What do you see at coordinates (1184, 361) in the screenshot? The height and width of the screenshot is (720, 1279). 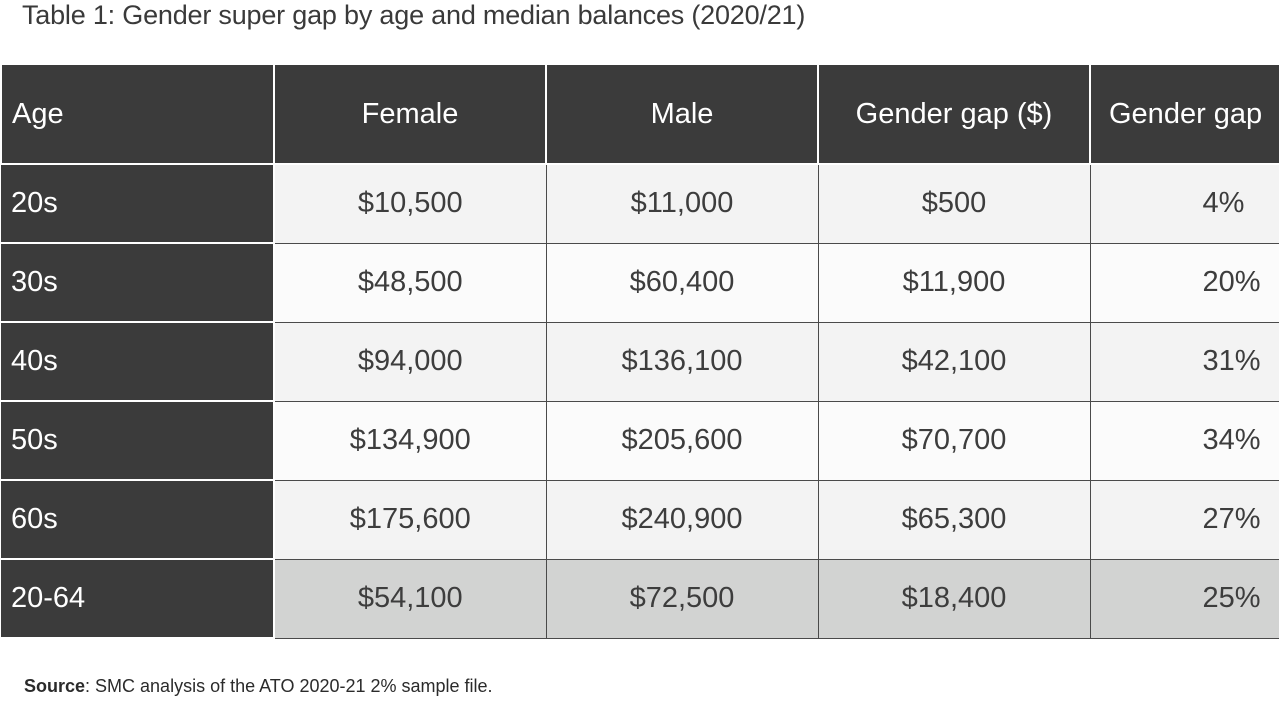 I see `gap-percent-cell: 31%` at bounding box center [1184, 361].